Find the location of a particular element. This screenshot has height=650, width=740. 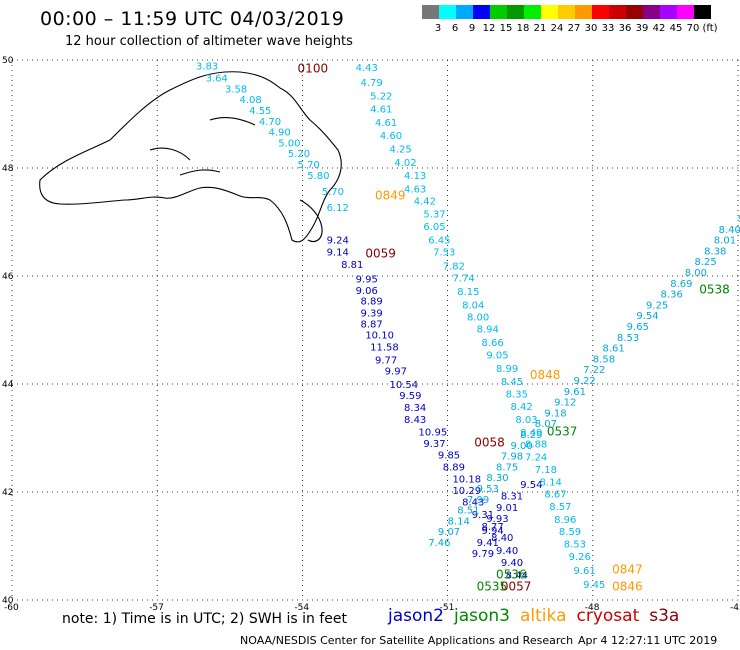

wave-height-value: 9.12 is located at coordinates (565, 403).